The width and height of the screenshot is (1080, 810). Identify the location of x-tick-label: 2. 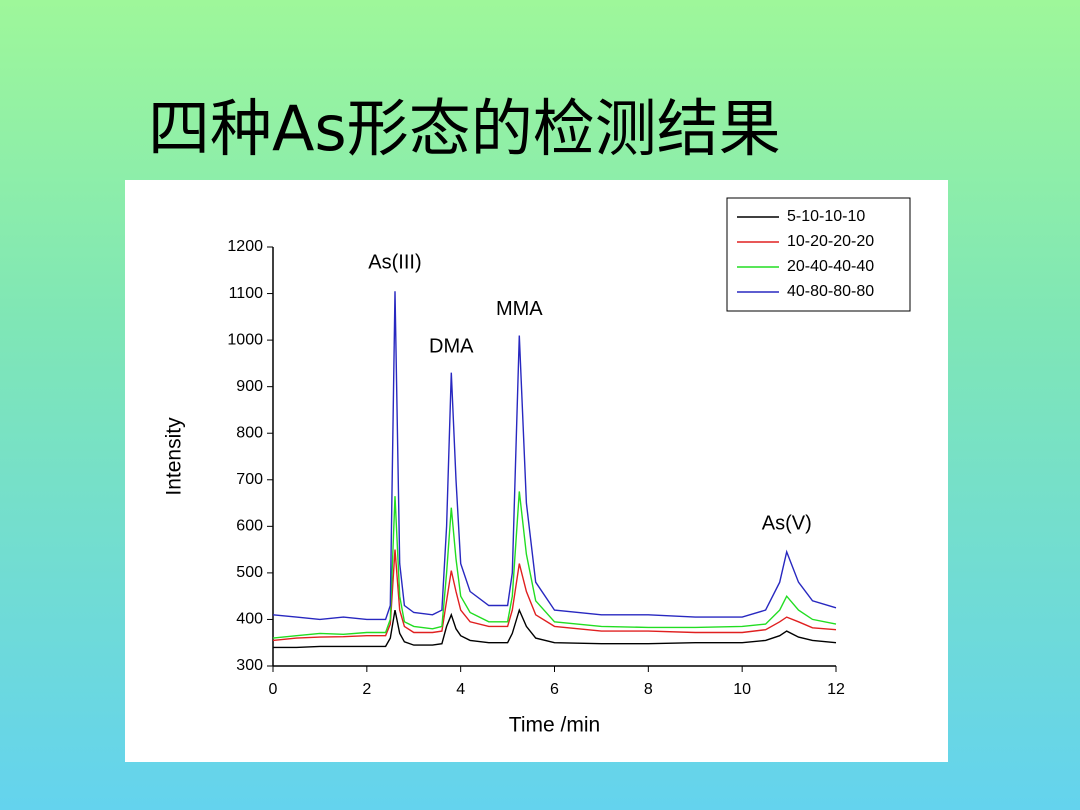
(366, 689).